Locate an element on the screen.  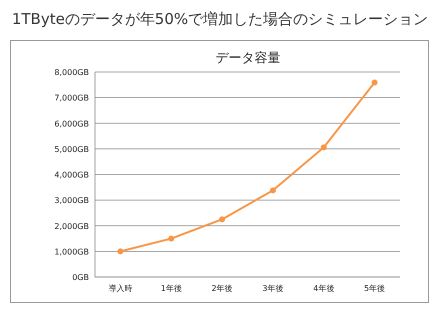
x-tick-label: 導入時 is located at coordinates (120, 288).